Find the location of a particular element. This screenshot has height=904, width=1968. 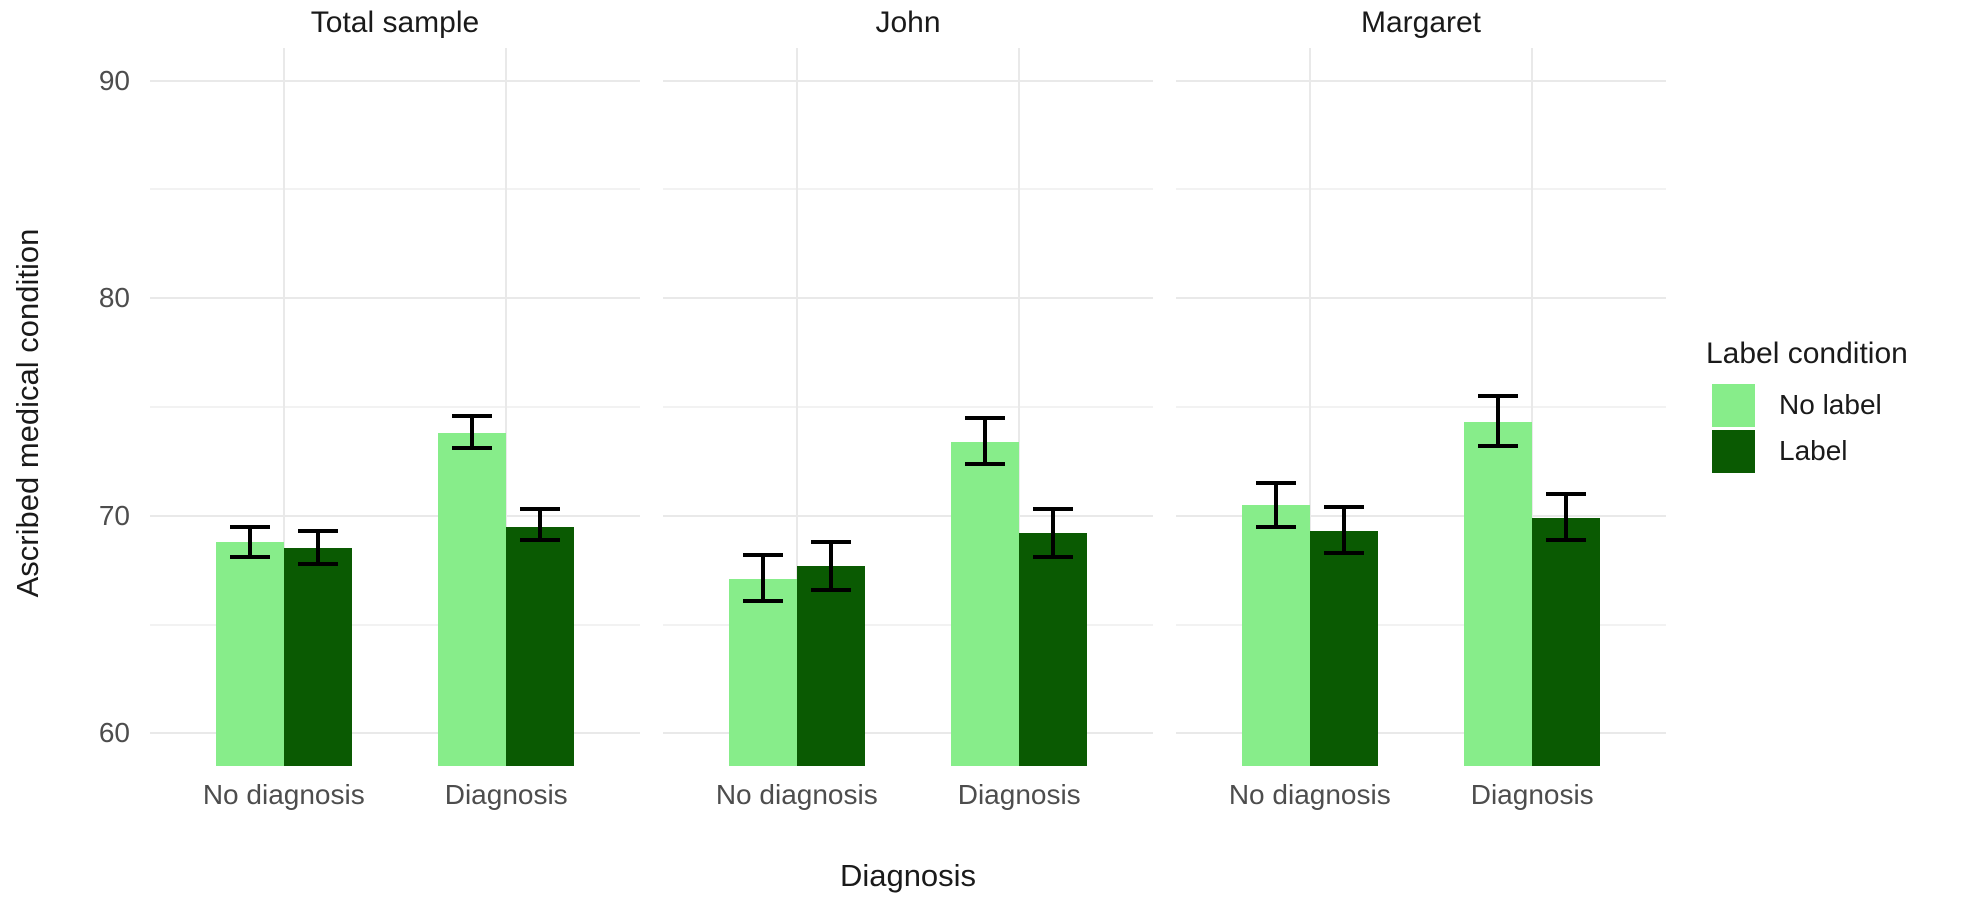

legend-item-no-label: No label is located at coordinates (1836, 405).